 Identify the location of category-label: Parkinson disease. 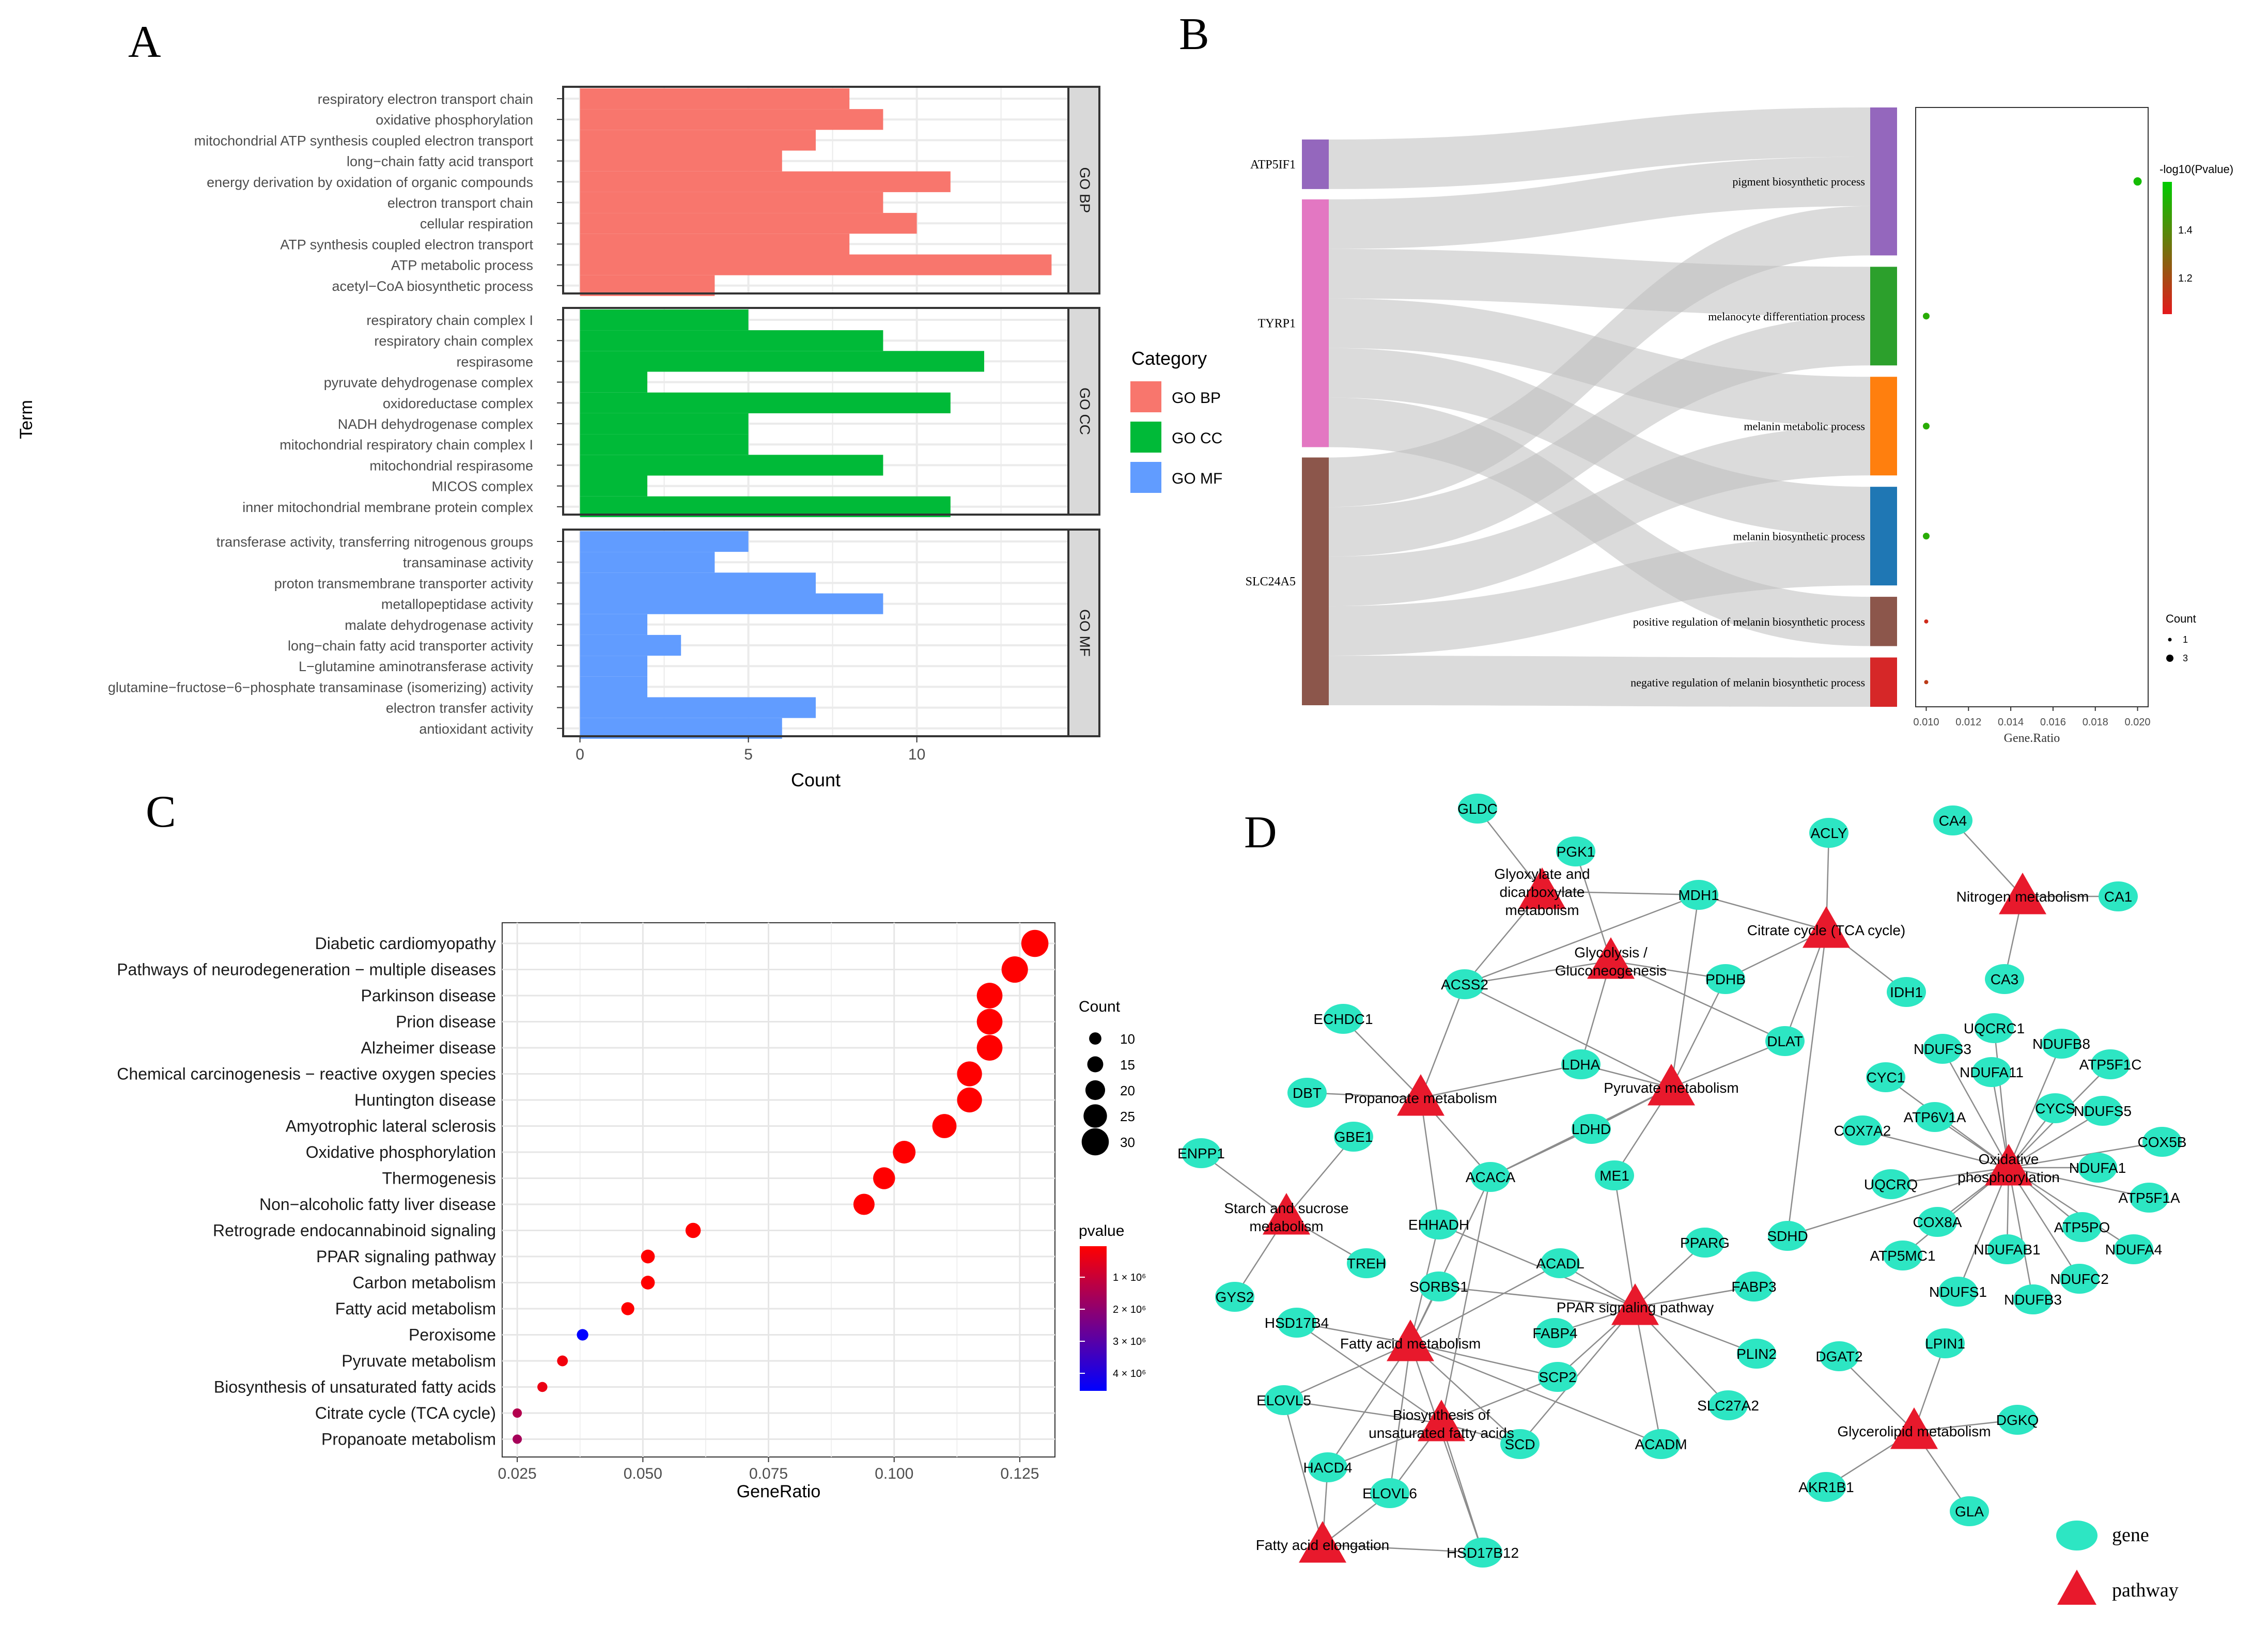
(428, 996).